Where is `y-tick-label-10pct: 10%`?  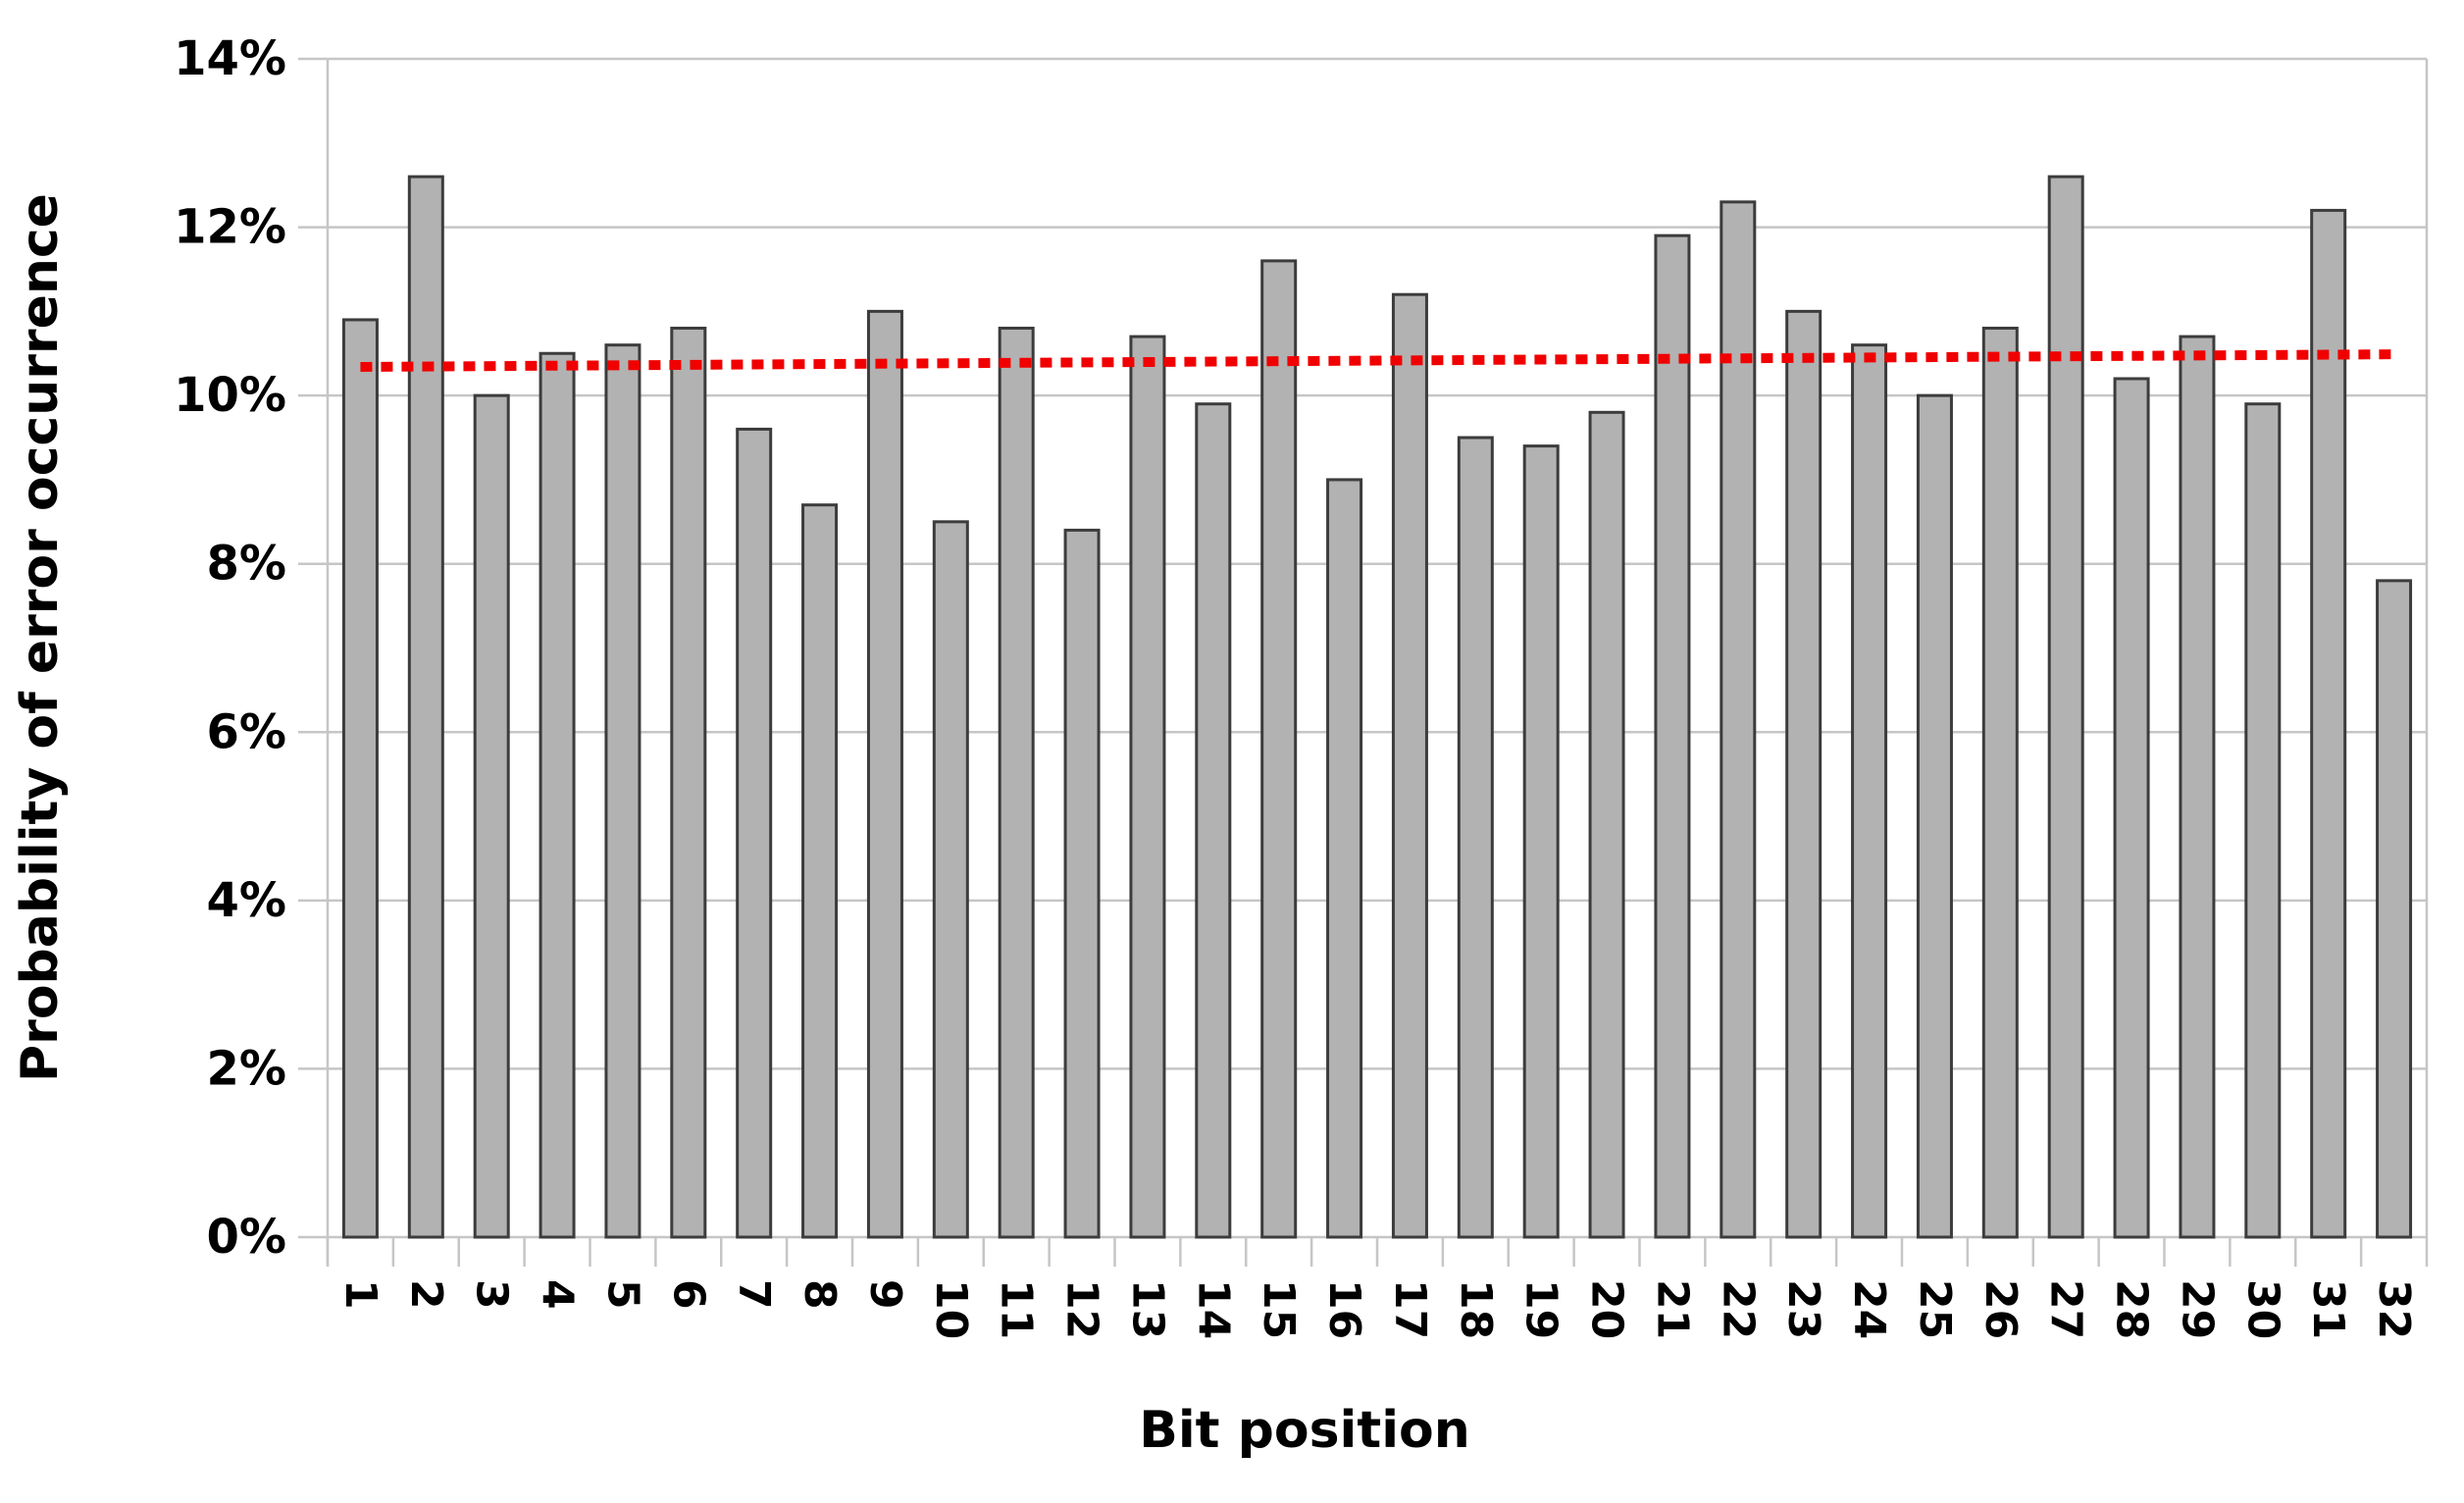
y-tick-label-10pct: 10% is located at coordinates (230, 395).